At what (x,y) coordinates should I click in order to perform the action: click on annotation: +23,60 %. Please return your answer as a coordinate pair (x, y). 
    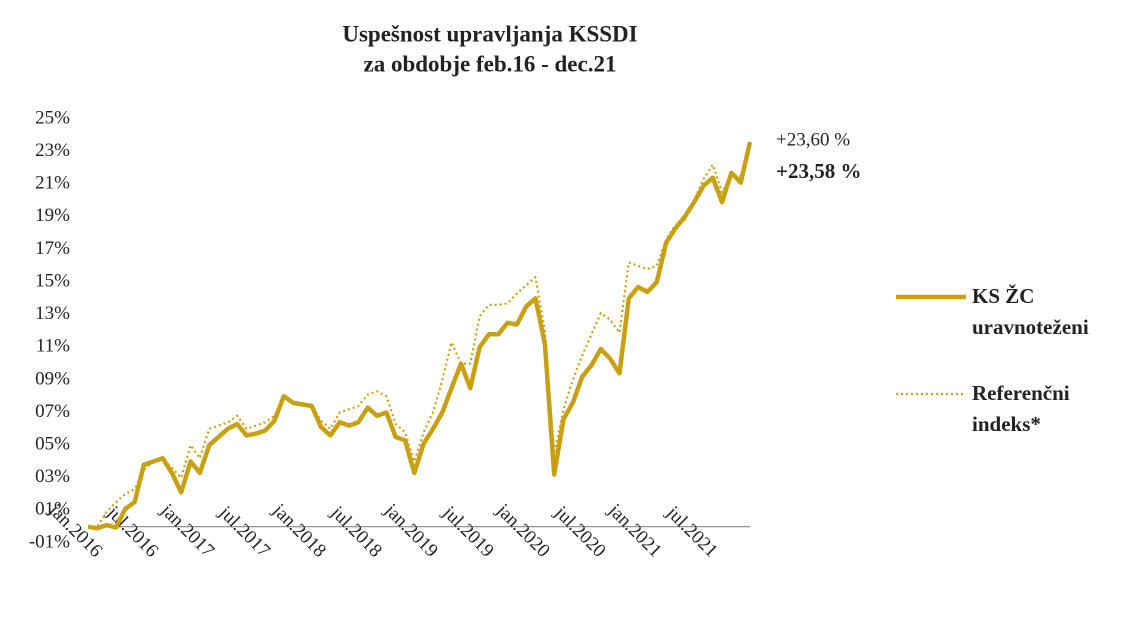
    Looking at the image, I should click on (813, 139).